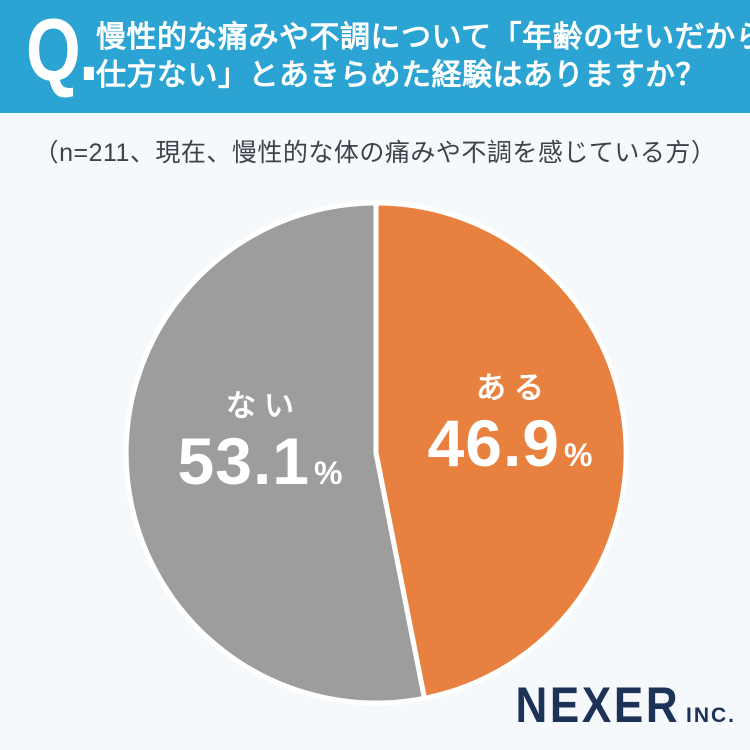  Describe the element at coordinates (62, 49) in the screenshot. I see `q-mark: Q.` at that location.